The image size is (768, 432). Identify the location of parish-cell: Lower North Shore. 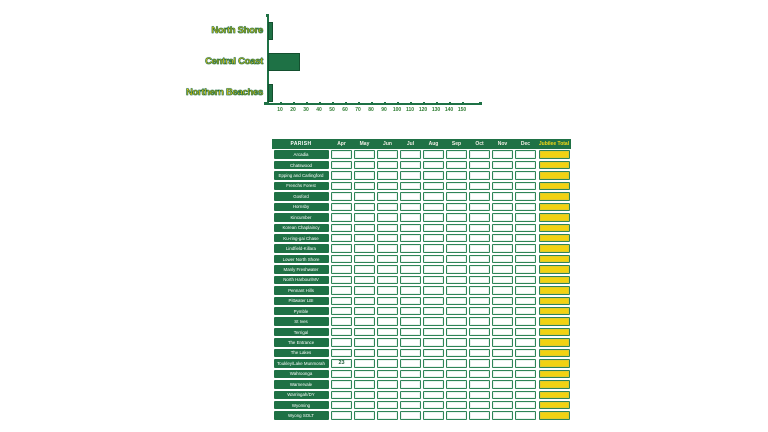
(301, 259).